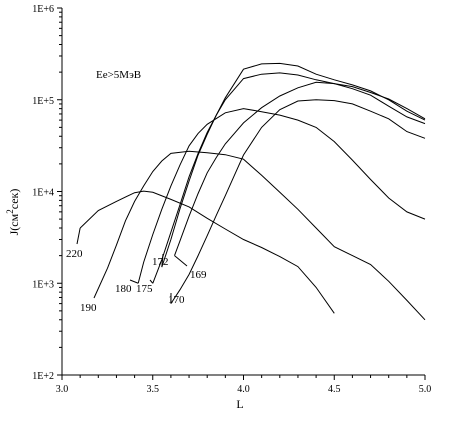 The image size is (468, 439). What do you see at coordinates (425, 389) in the screenshot?
I see `x-tick-label: 5.0` at bounding box center [425, 389].